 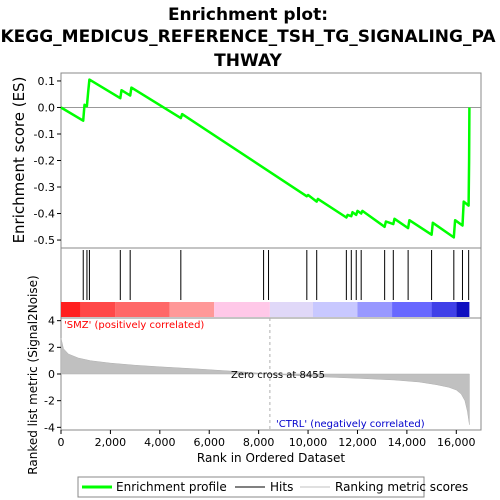 I want to click on es-y-tick-label: -0.4, so click(x=44, y=214).